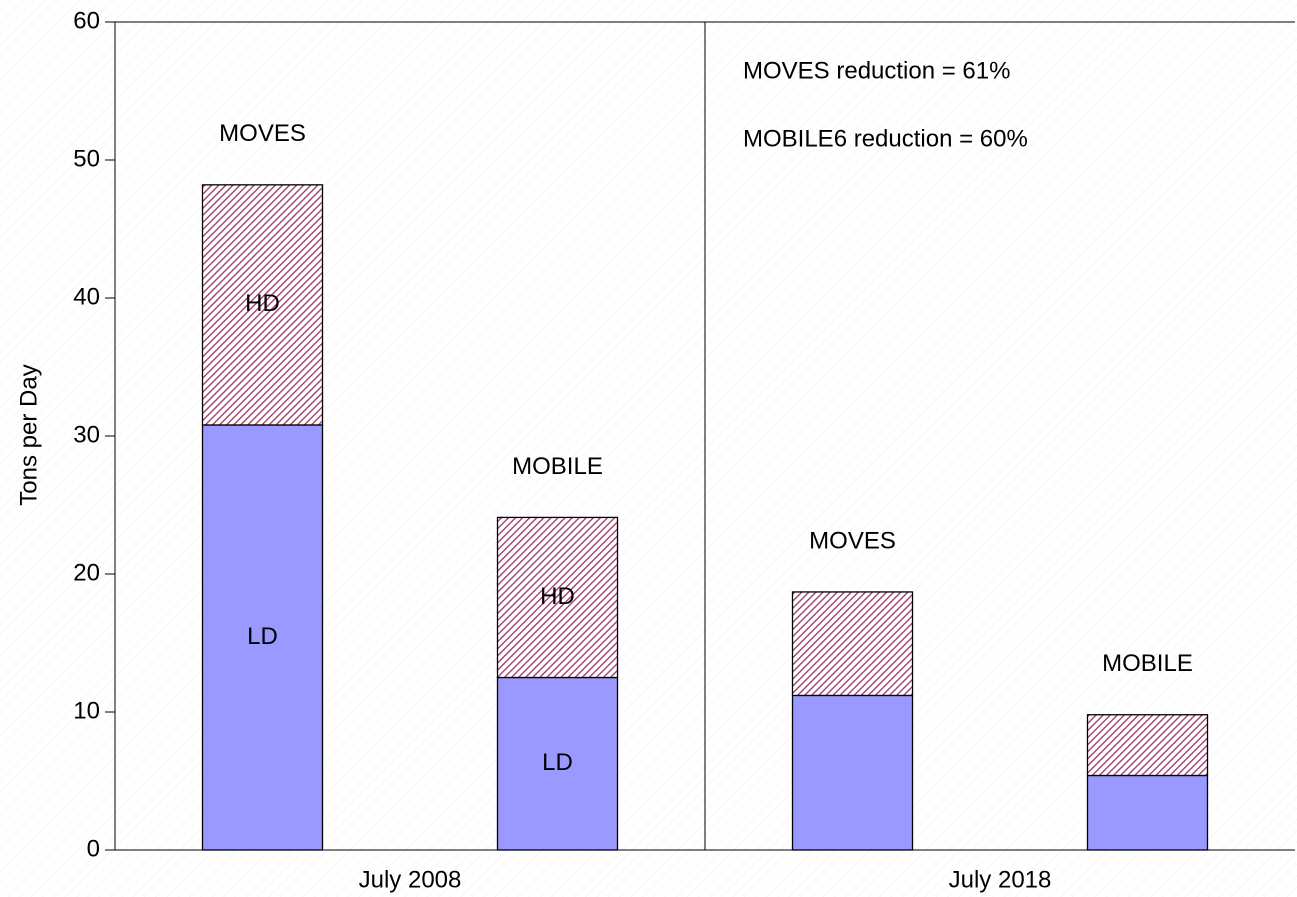  I want to click on y-tick-label: 30, so click(86, 434).